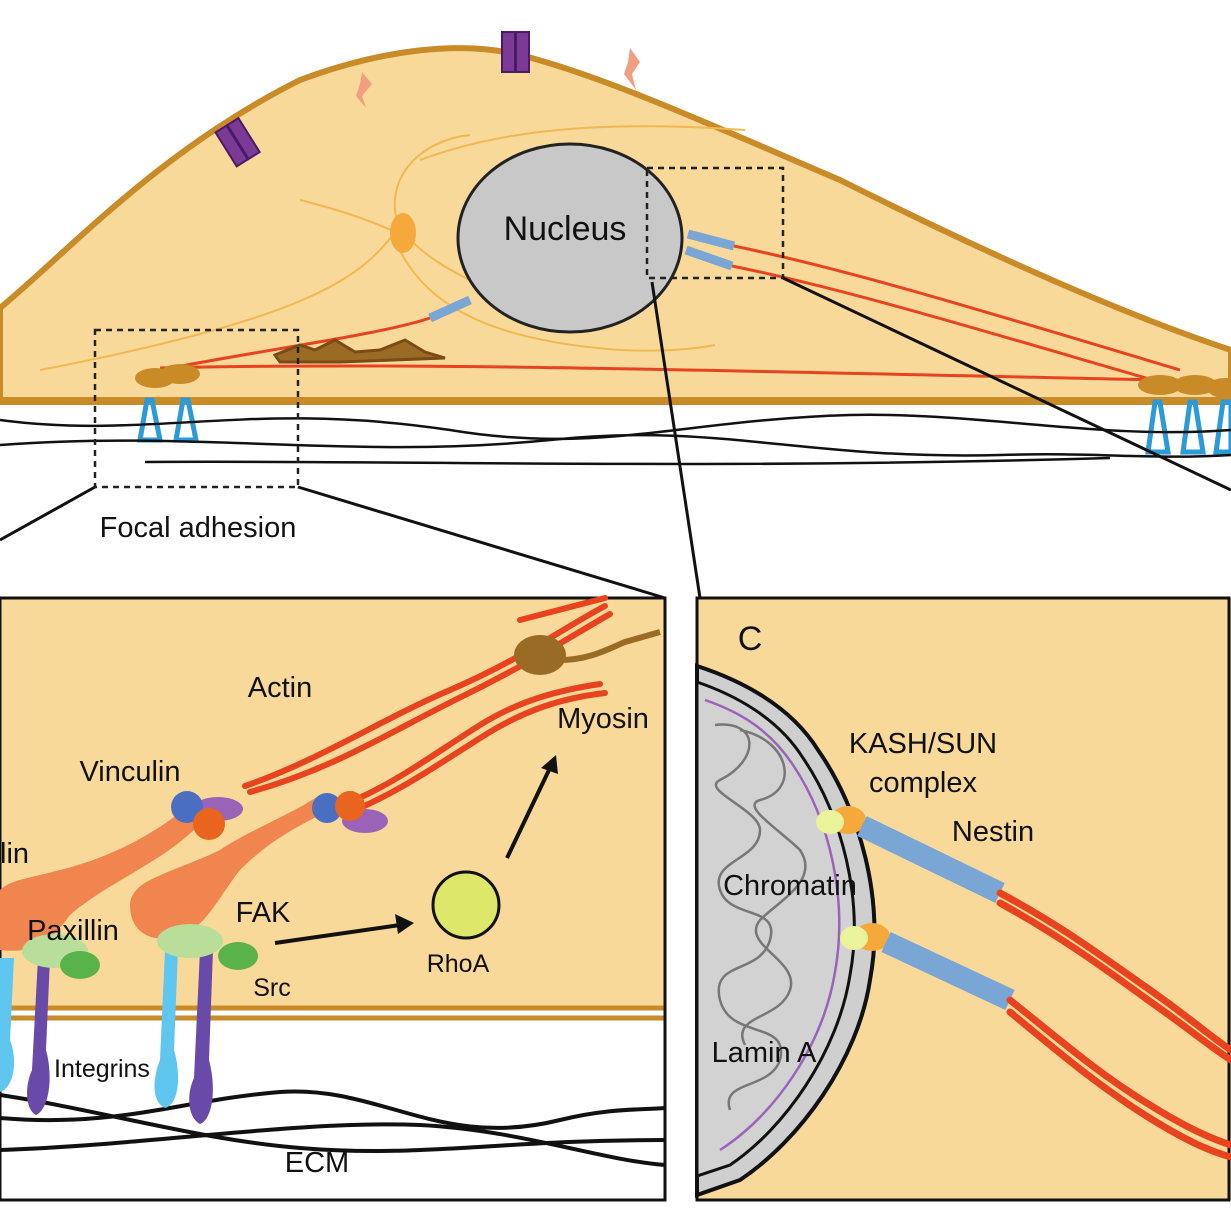 The width and height of the screenshot is (1231, 1231). What do you see at coordinates (565, 229) in the screenshot?
I see `nucleus-label: Nucleus` at bounding box center [565, 229].